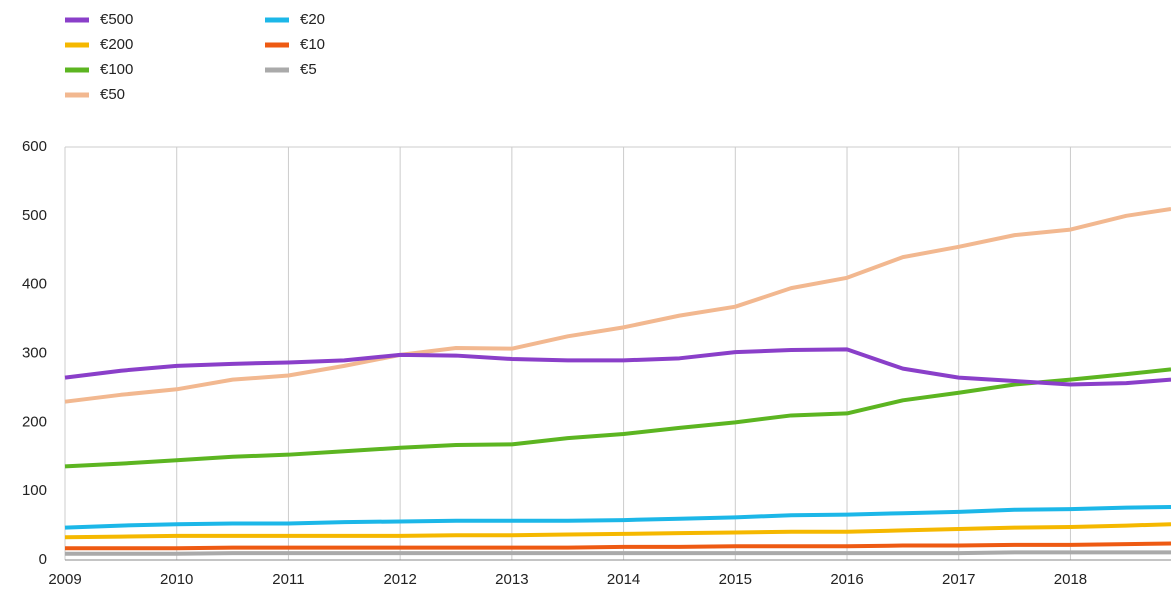  What do you see at coordinates (43, 559) in the screenshot?
I see `y-tick-label: 0` at bounding box center [43, 559].